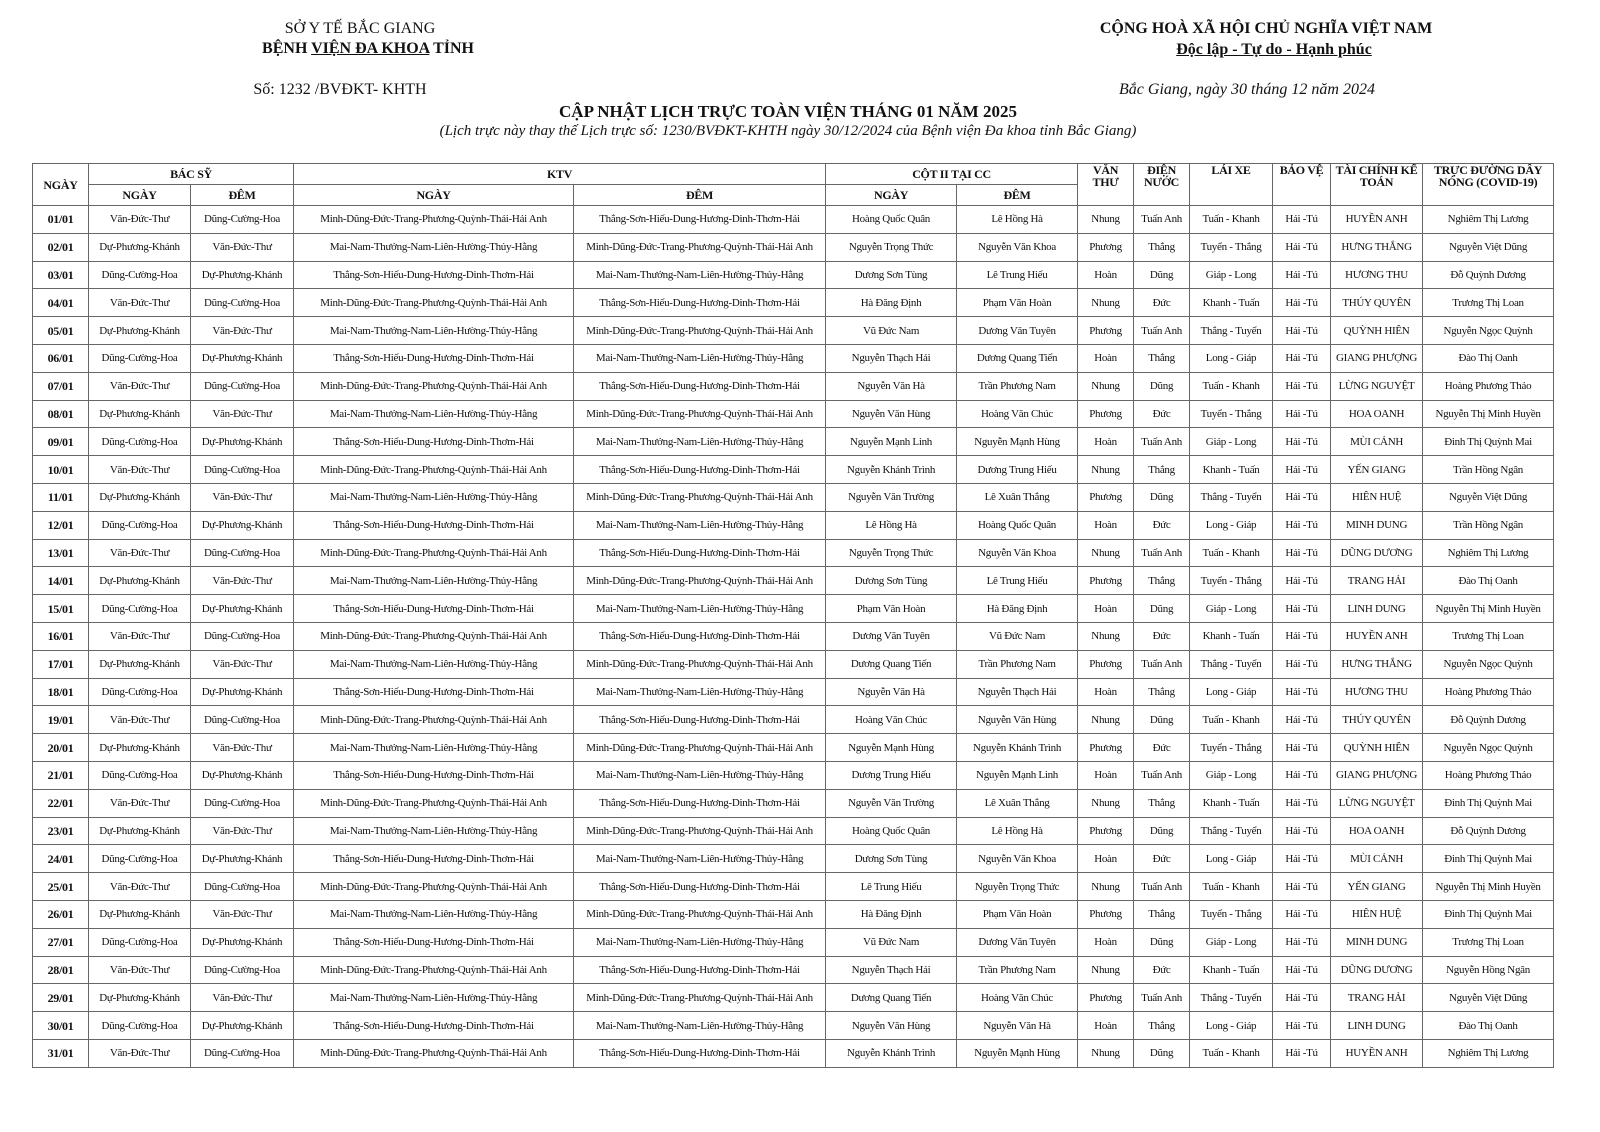  Describe the element at coordinates (1231, 1053) in the screenshot. I see `cell-lai-xe: Tuấn - Khanh` at that location.